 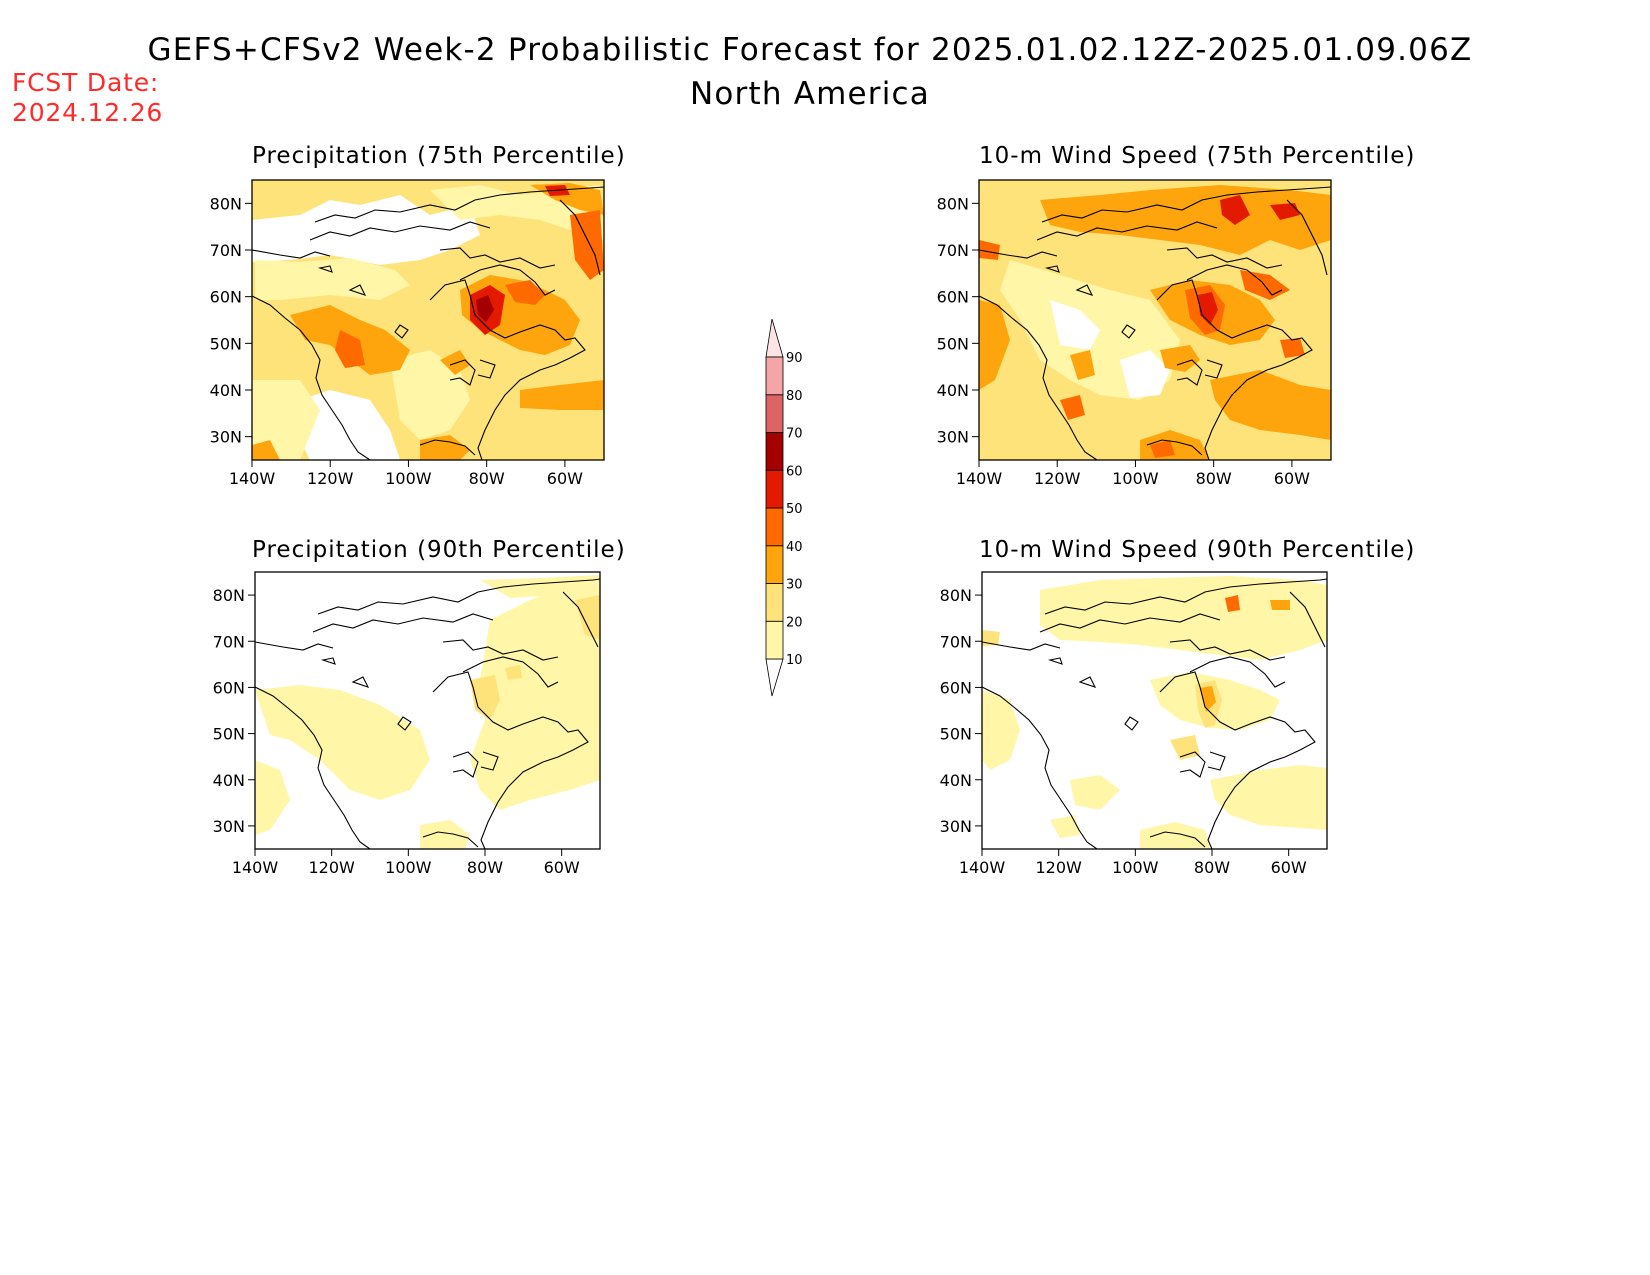 I want to click on colorbar-label: 20, so click(x=794, y=622).